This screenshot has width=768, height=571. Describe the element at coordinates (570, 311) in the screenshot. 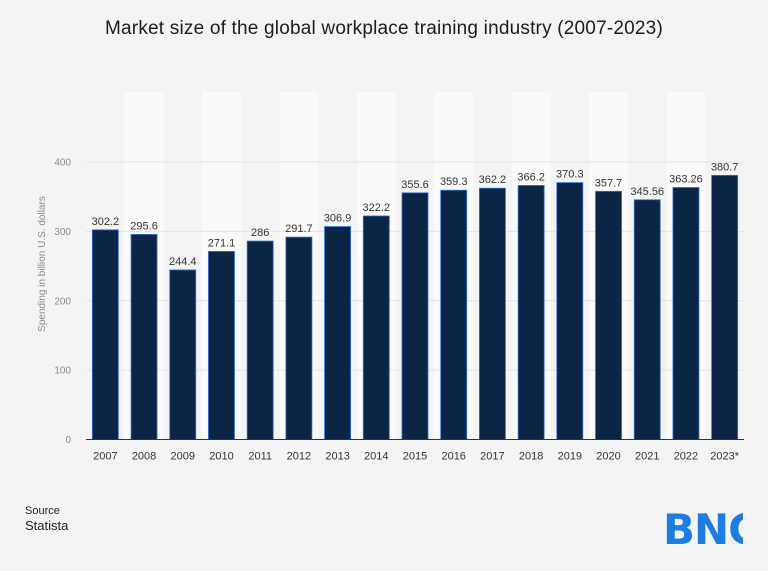

I see `bar-2019` at that location.